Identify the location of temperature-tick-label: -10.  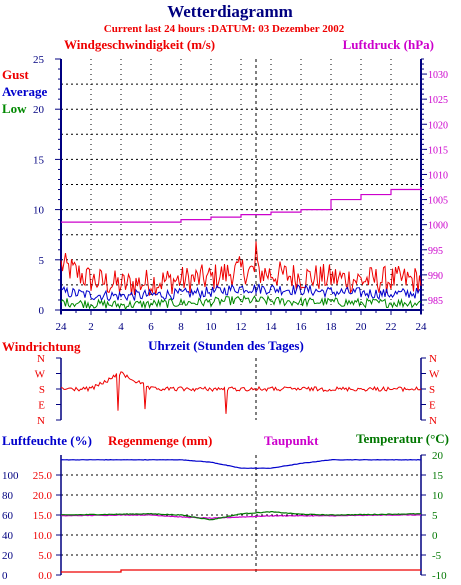
(439, 576).